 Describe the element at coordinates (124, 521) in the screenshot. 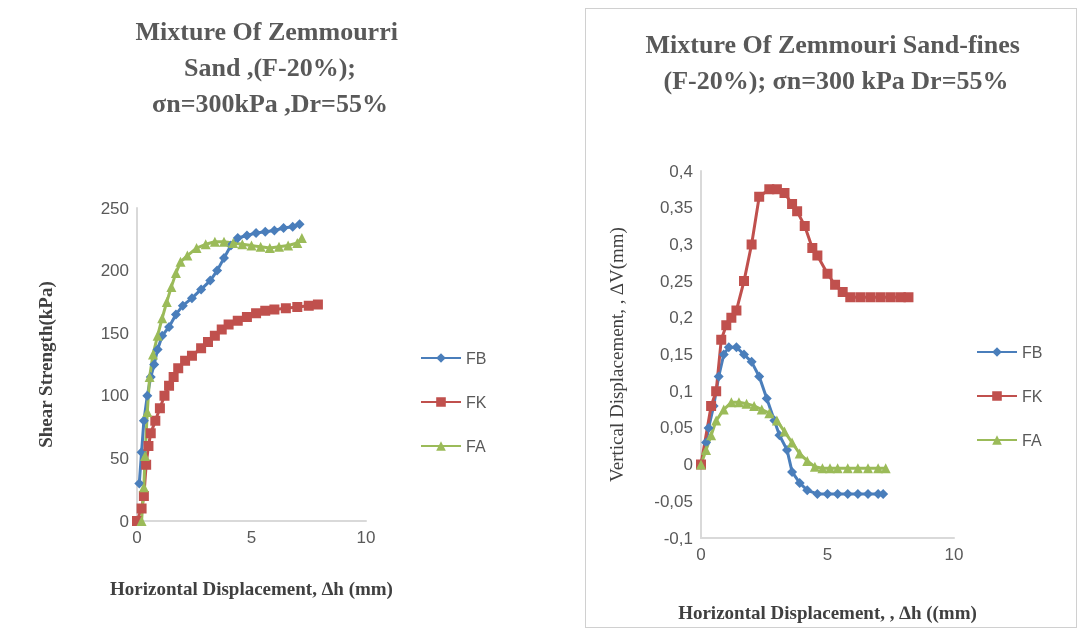

I see `y-tick-label: 0` at that location.